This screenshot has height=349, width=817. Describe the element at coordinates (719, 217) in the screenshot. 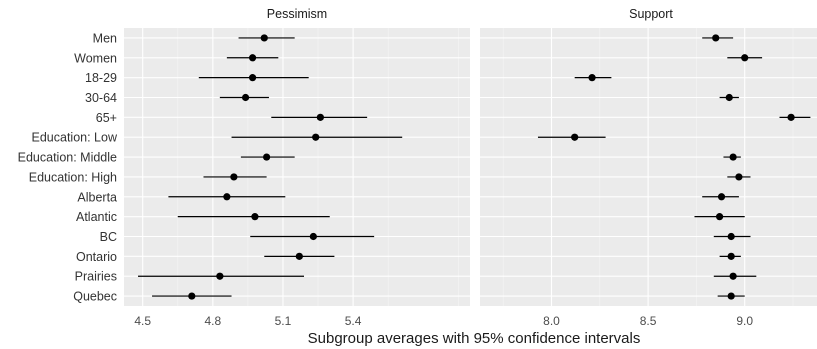

I see `point-support-atlantic` at that location.